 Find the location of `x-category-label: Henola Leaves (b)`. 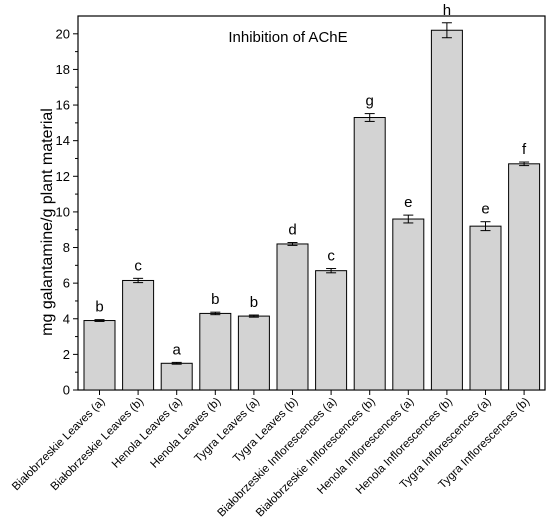

x-category-label: Henola Leaves (b) is located at coordinates (185, 433).